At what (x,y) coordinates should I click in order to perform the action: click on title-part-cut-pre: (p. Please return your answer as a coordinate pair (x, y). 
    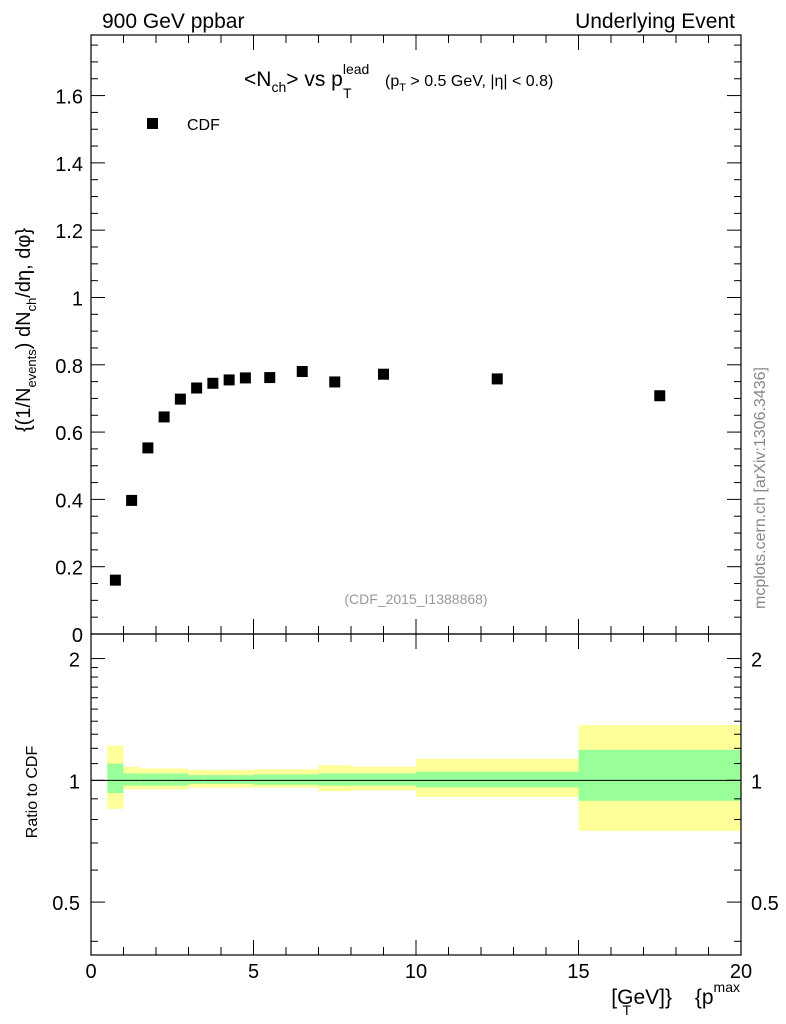
    Looking at the image, I should click on (392, 81).